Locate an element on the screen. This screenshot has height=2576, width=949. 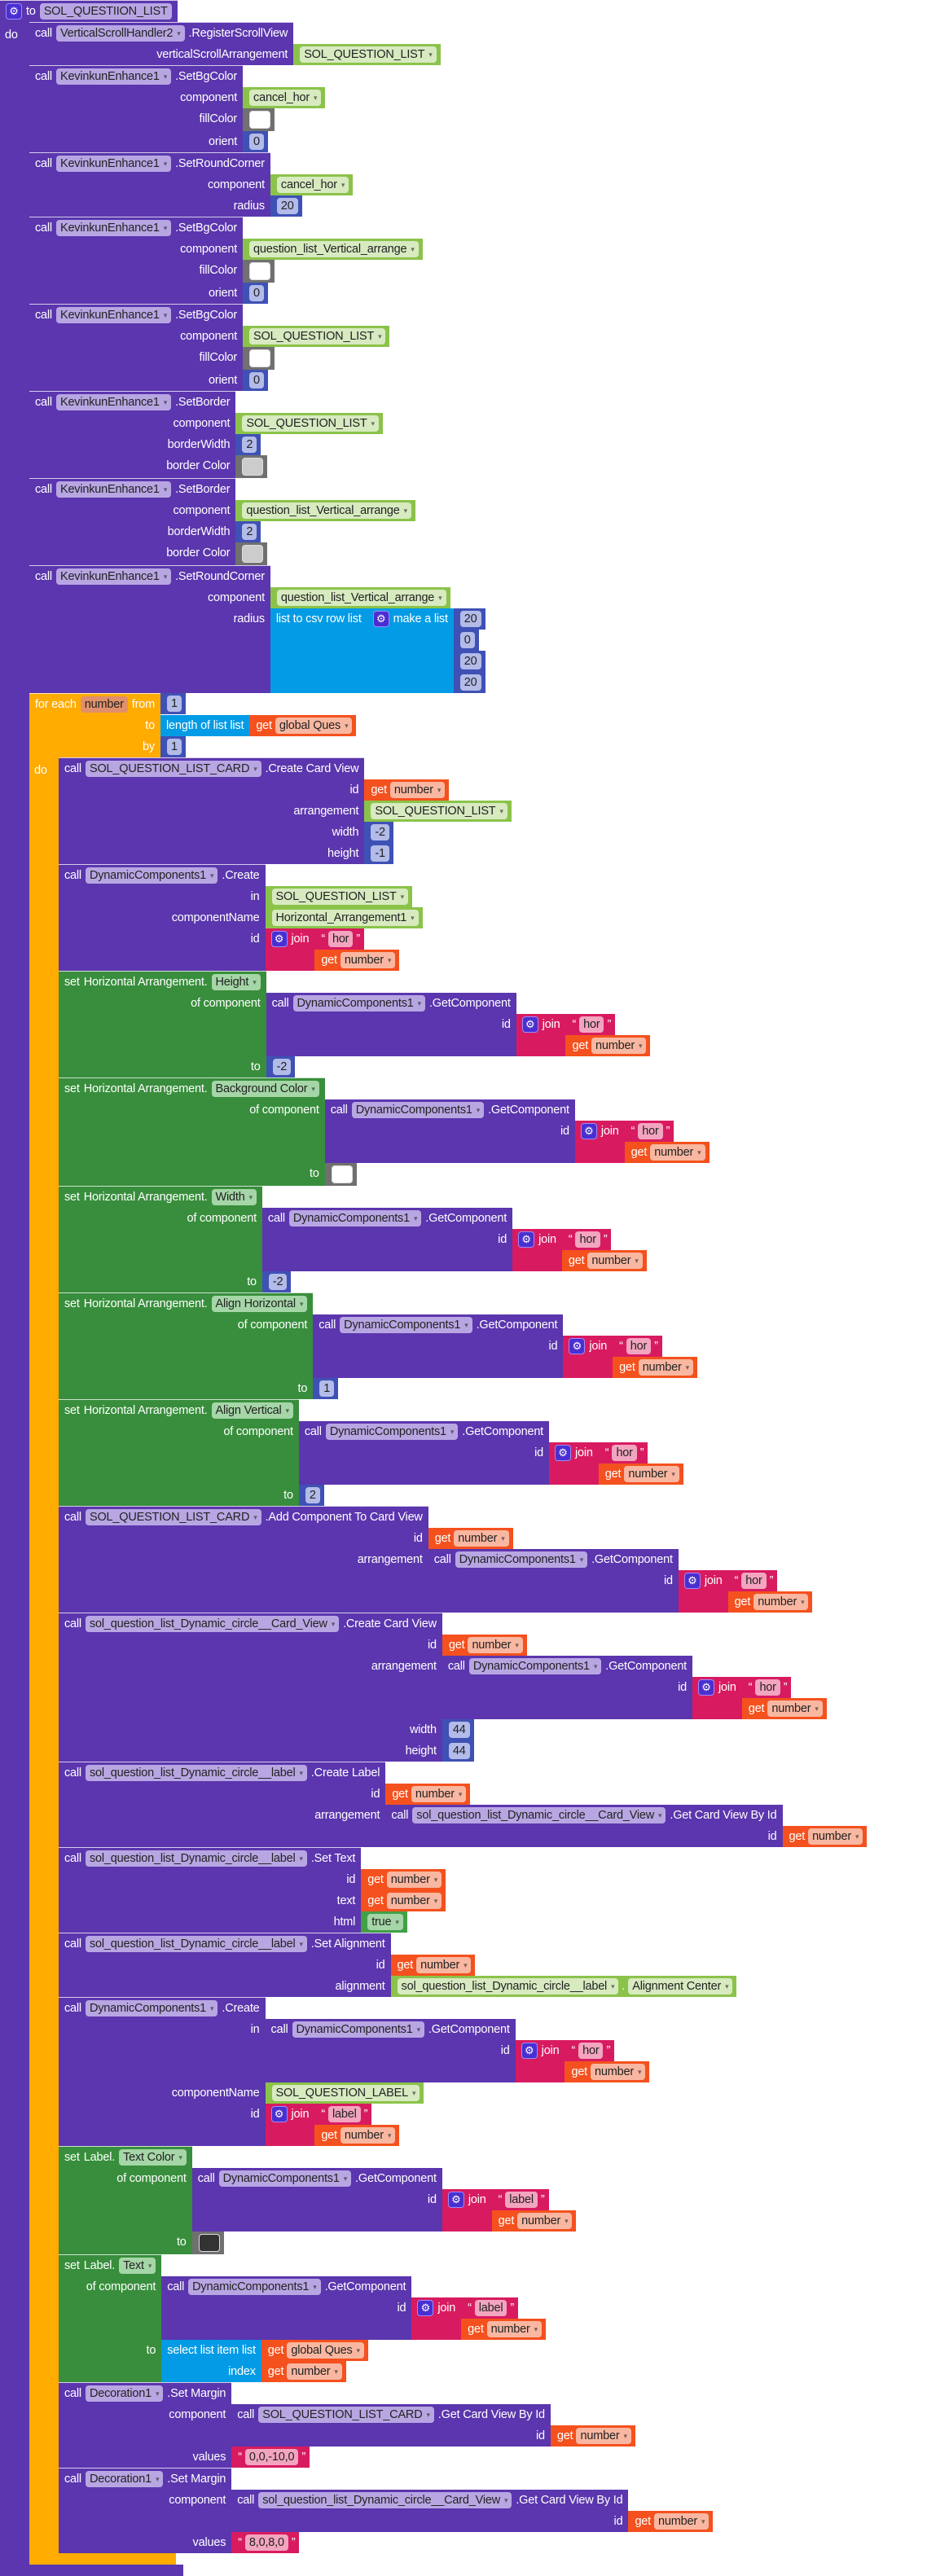
property-dropdown: Text Color ▾ is located at coordinates (153, 2157).